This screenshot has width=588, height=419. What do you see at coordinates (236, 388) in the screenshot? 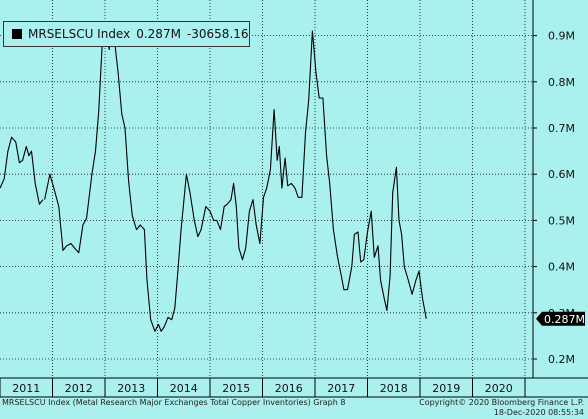
I see `x-tick-label: 2015` at bounding box center [236, 388].